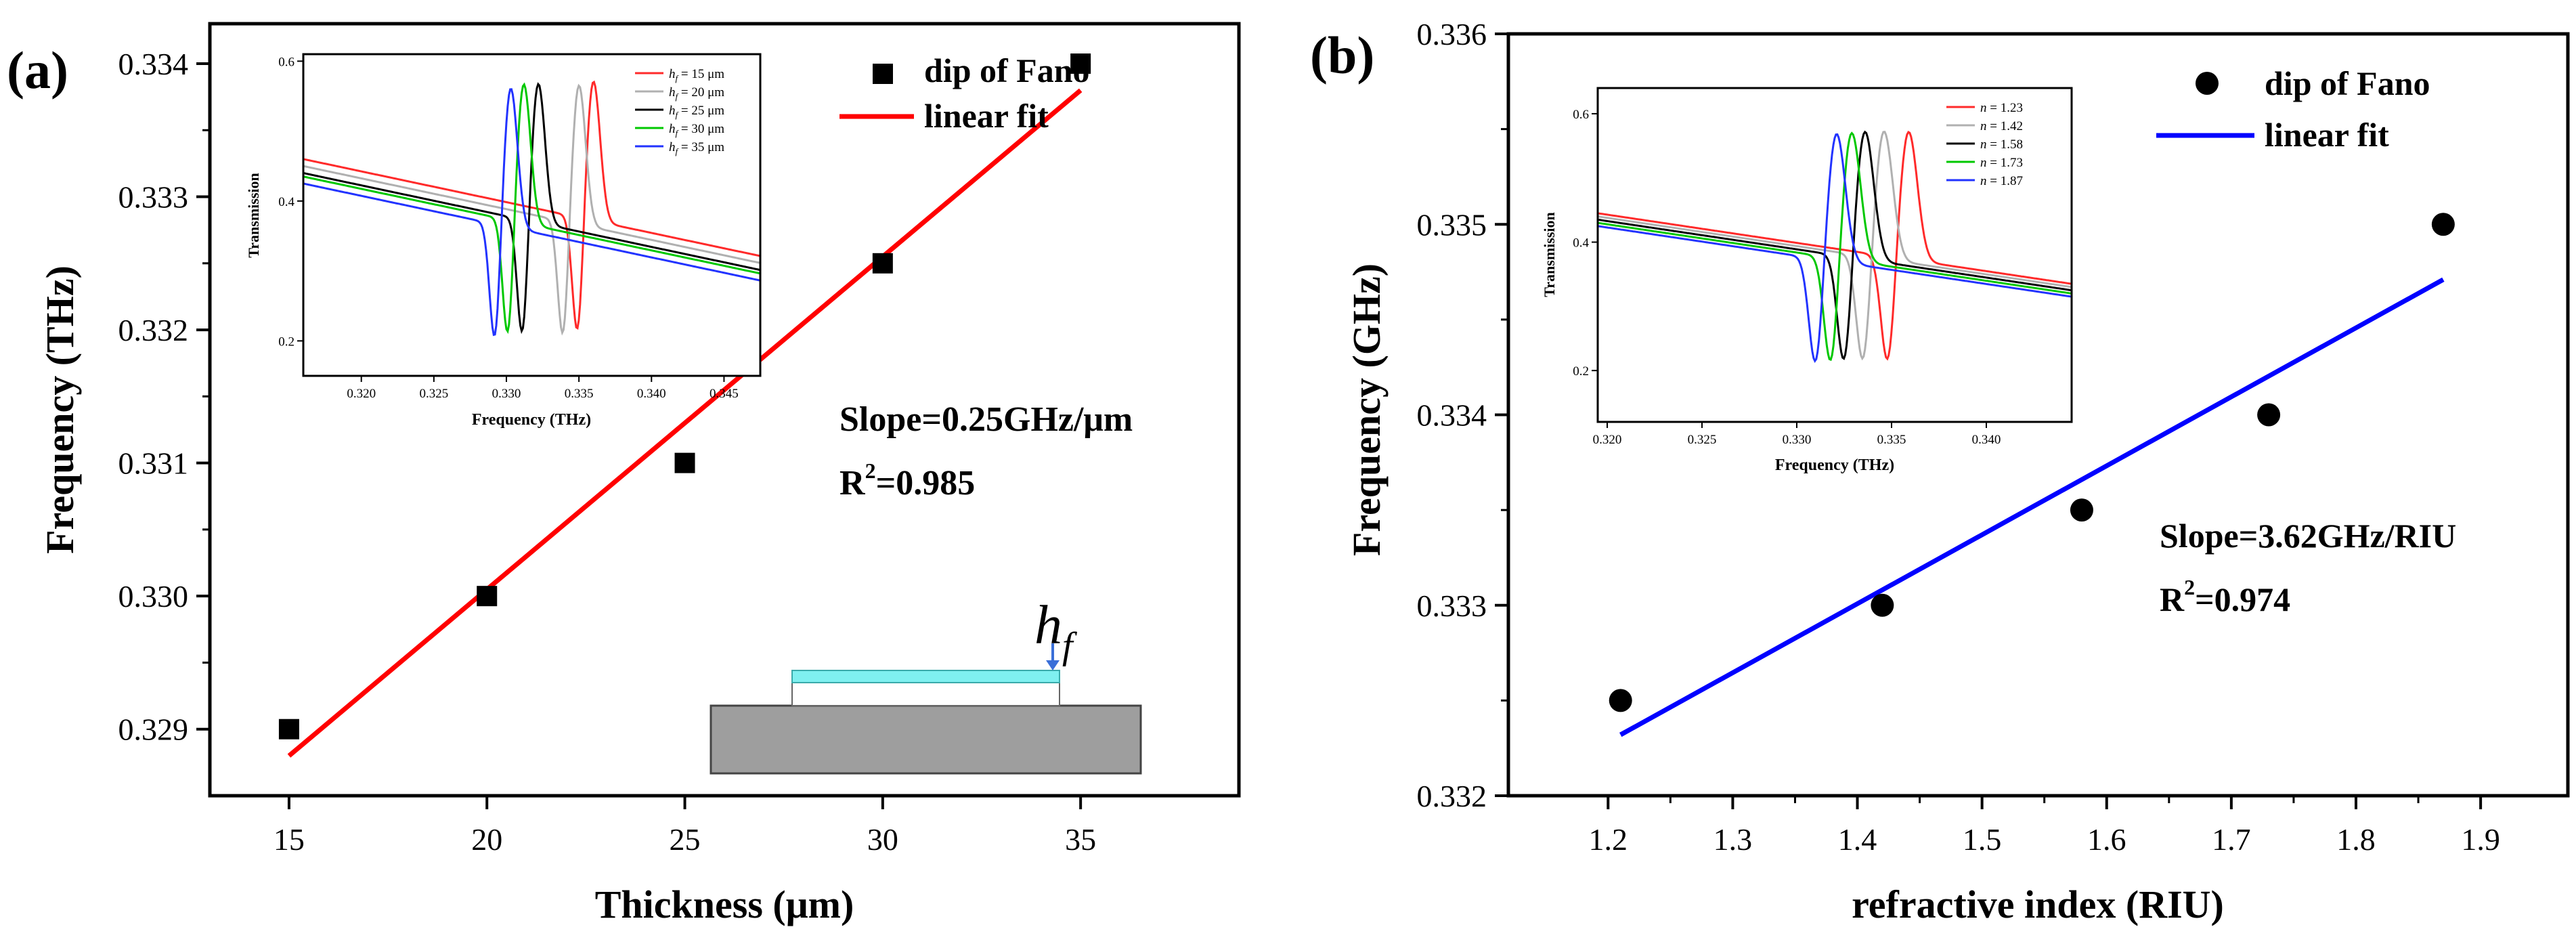 This screenshot has width=2576, height=942. Describe the element at coordinates (2327, 135) in the screenshot. I see `legend-label-fit-b: linear fit` at that location.